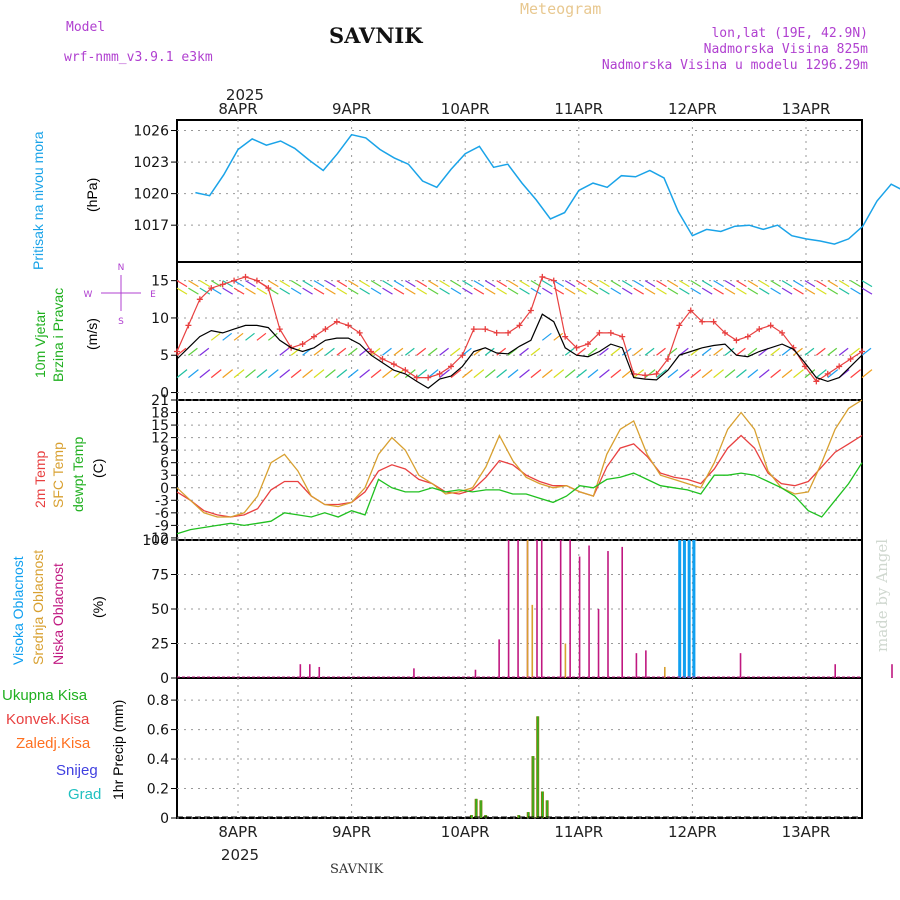 Image resolution: width=900 pixels, height=900 pixels. What do you see at coordinates (164, 394) in the screenshot?
I see `wind-y-tick-label: 0` at bounding box center [164, 394].